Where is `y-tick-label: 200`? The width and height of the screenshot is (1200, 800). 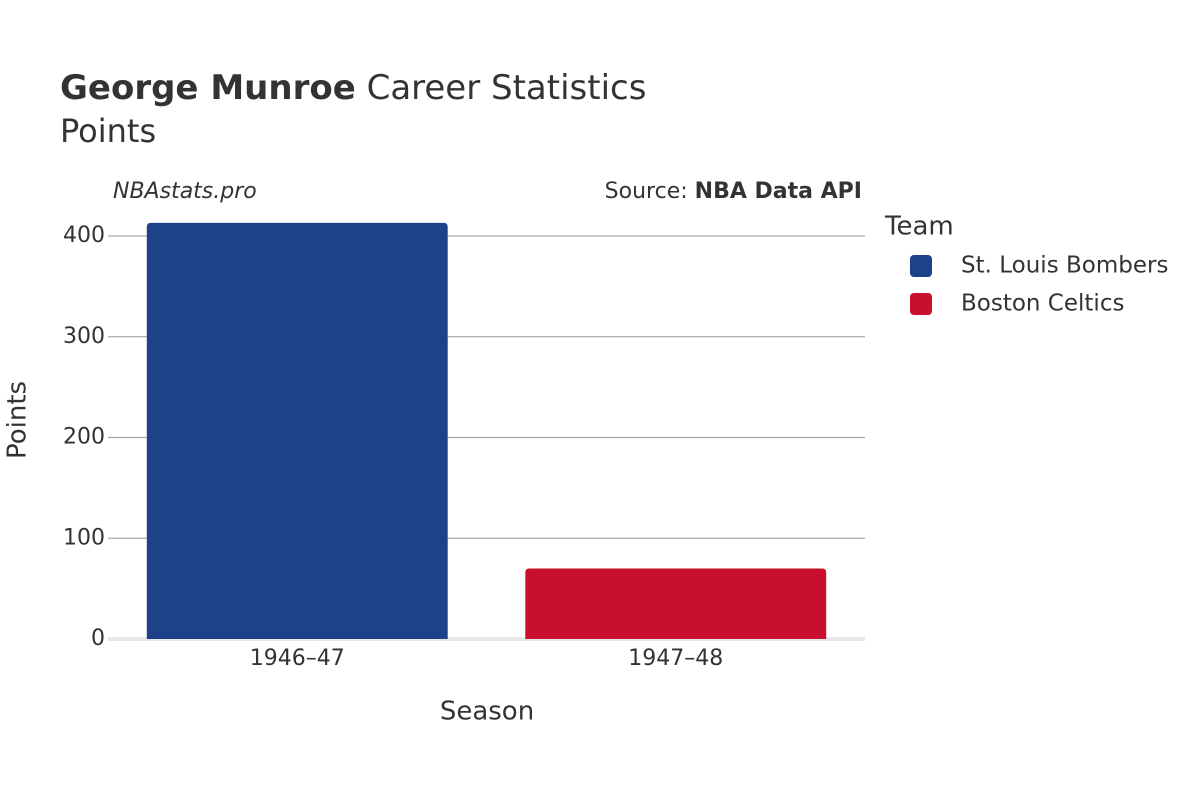
y-tick-label: 200 is located at coordinates (84, 437).